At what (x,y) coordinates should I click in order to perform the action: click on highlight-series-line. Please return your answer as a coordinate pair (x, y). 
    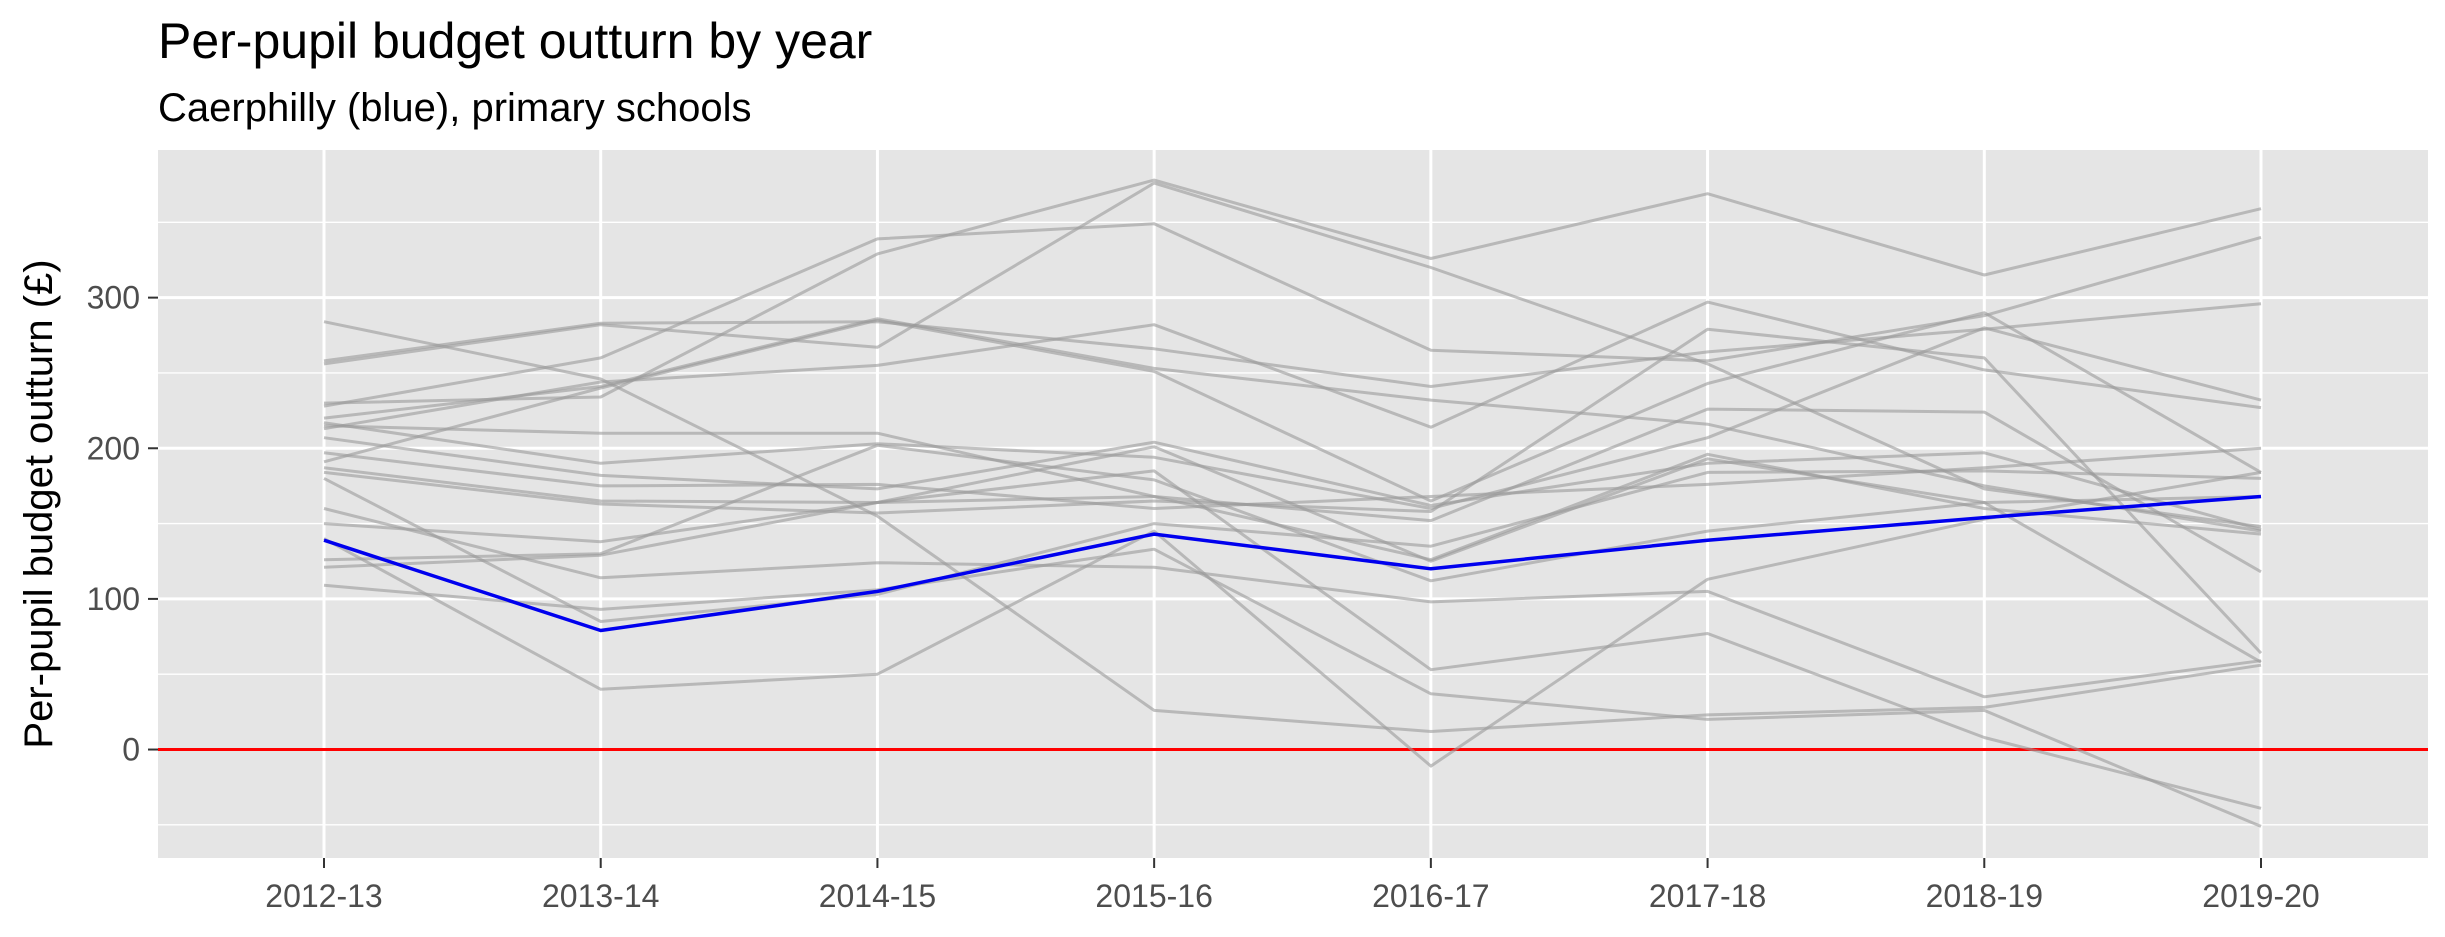
    Looking at the image, I should click on (1292, 563).